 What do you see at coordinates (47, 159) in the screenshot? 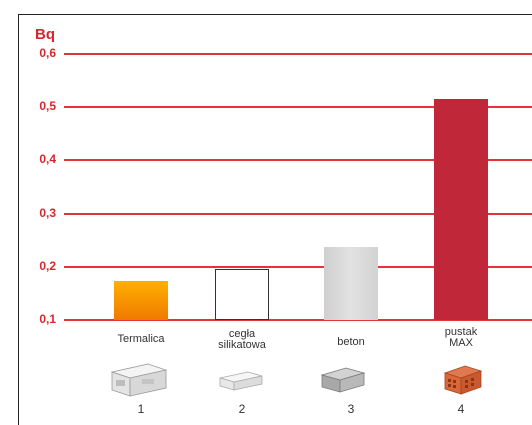
I see `y-tick-label: 0,4` at bounding box center [47, 159].